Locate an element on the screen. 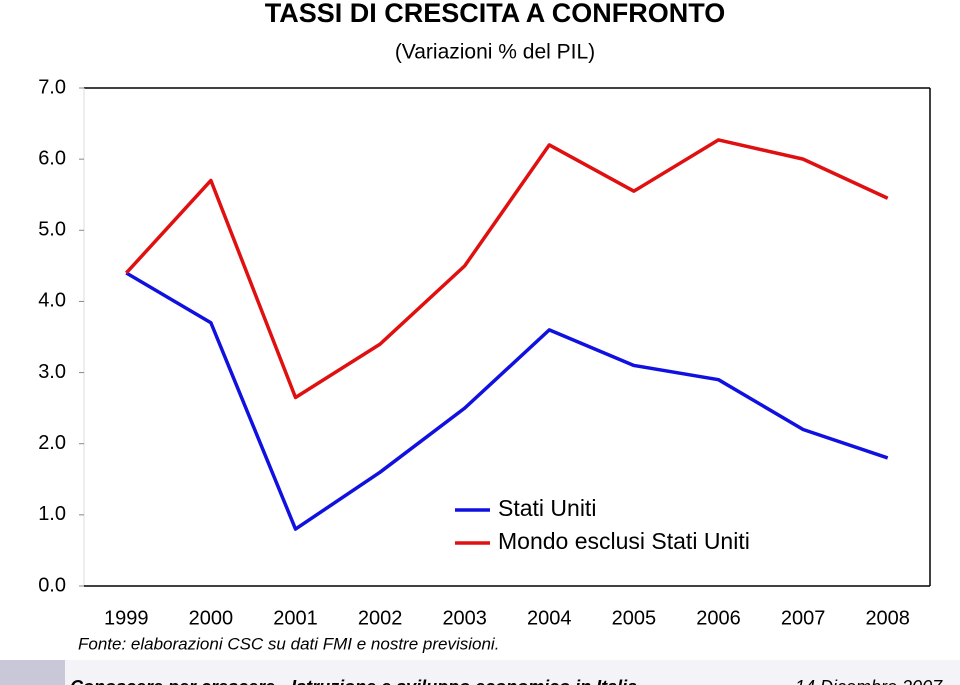 The width and height of the screenshot is (960, 685). x-tick-label: 2003 is located at coordinates (464, 618).